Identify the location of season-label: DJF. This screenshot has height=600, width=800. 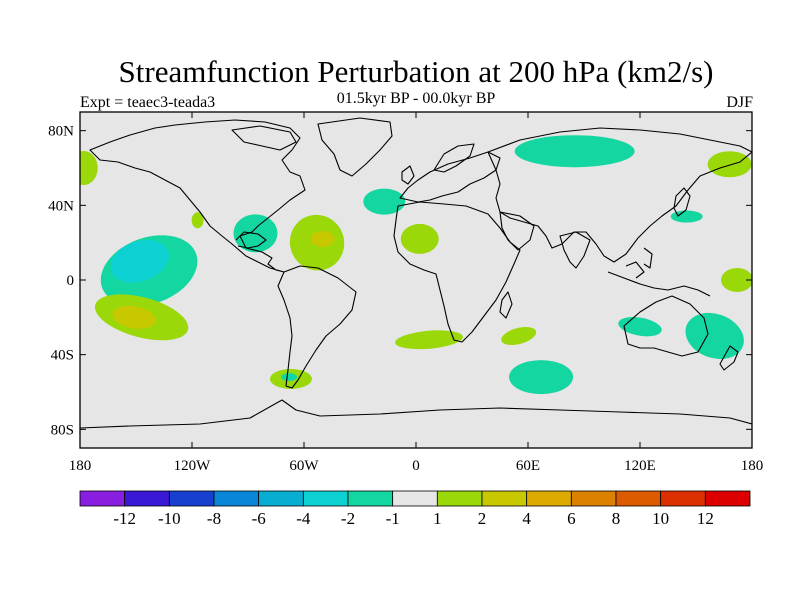
(739, 102).